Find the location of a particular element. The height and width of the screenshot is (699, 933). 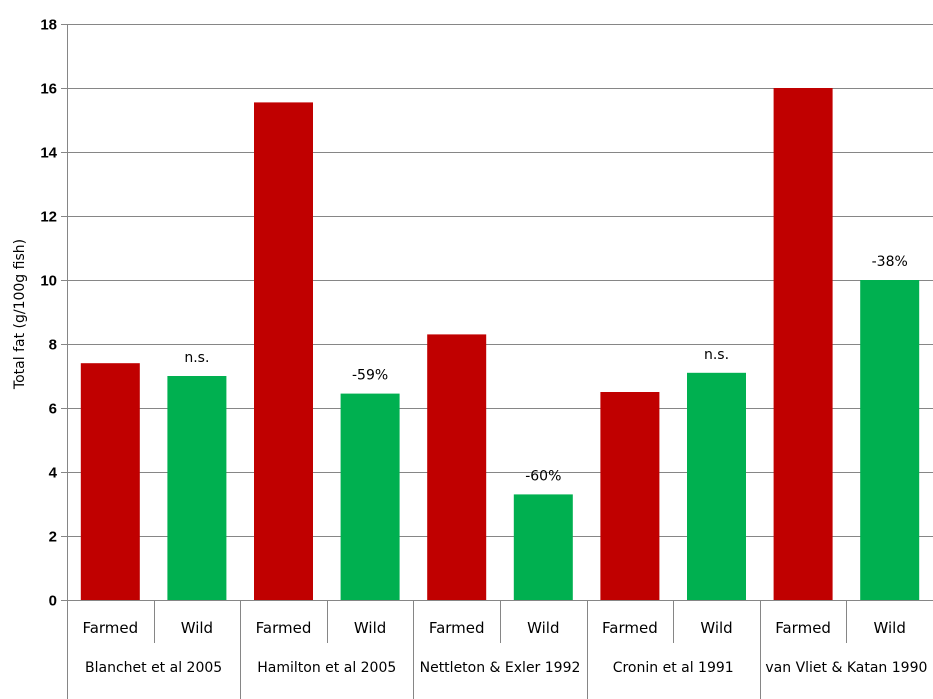

y-tick-label: 0 is located at coordinates (53, 601).